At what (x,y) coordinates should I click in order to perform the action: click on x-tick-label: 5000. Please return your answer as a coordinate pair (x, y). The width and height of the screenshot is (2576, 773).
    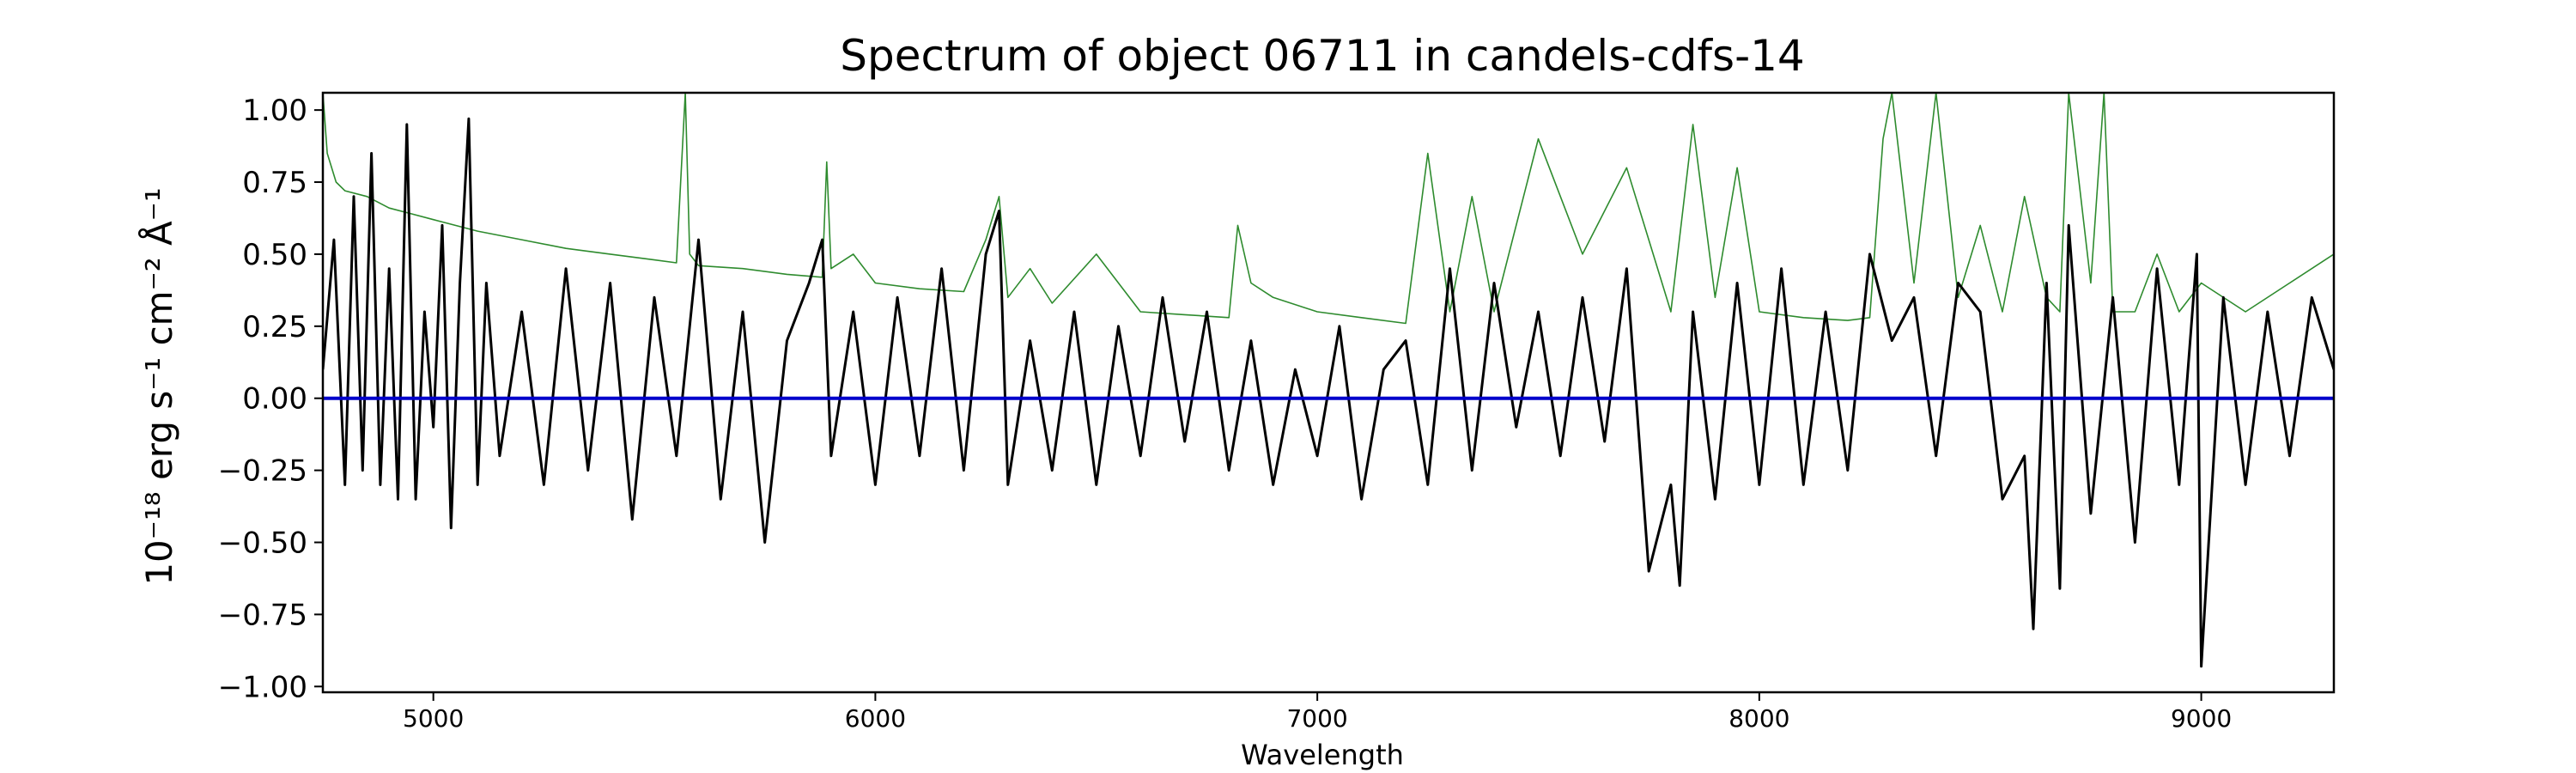
    Looking at the image, I should click on (433, 718).